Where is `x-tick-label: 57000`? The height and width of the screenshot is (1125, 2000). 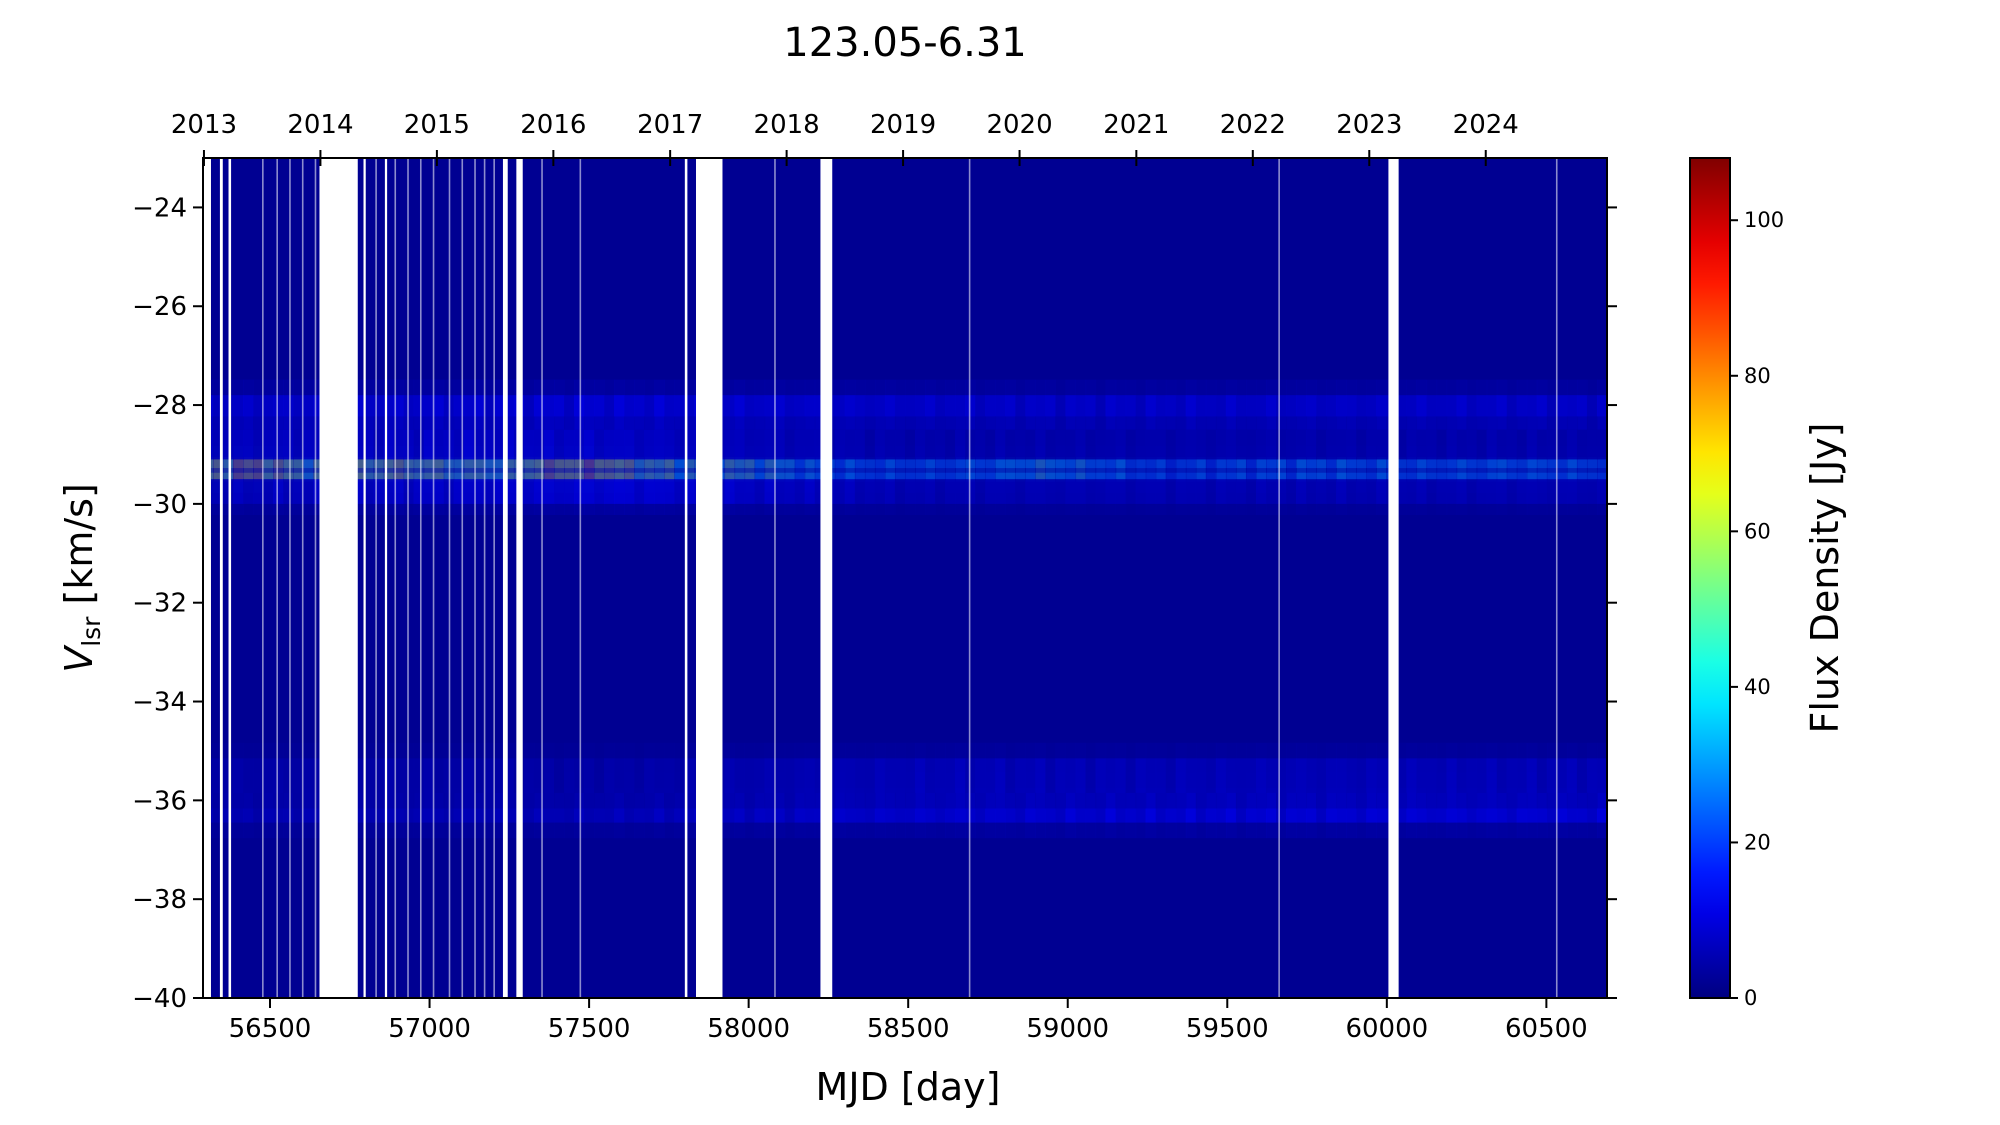
x-tick-label: 57000 is located at coordinates (429, 1029).